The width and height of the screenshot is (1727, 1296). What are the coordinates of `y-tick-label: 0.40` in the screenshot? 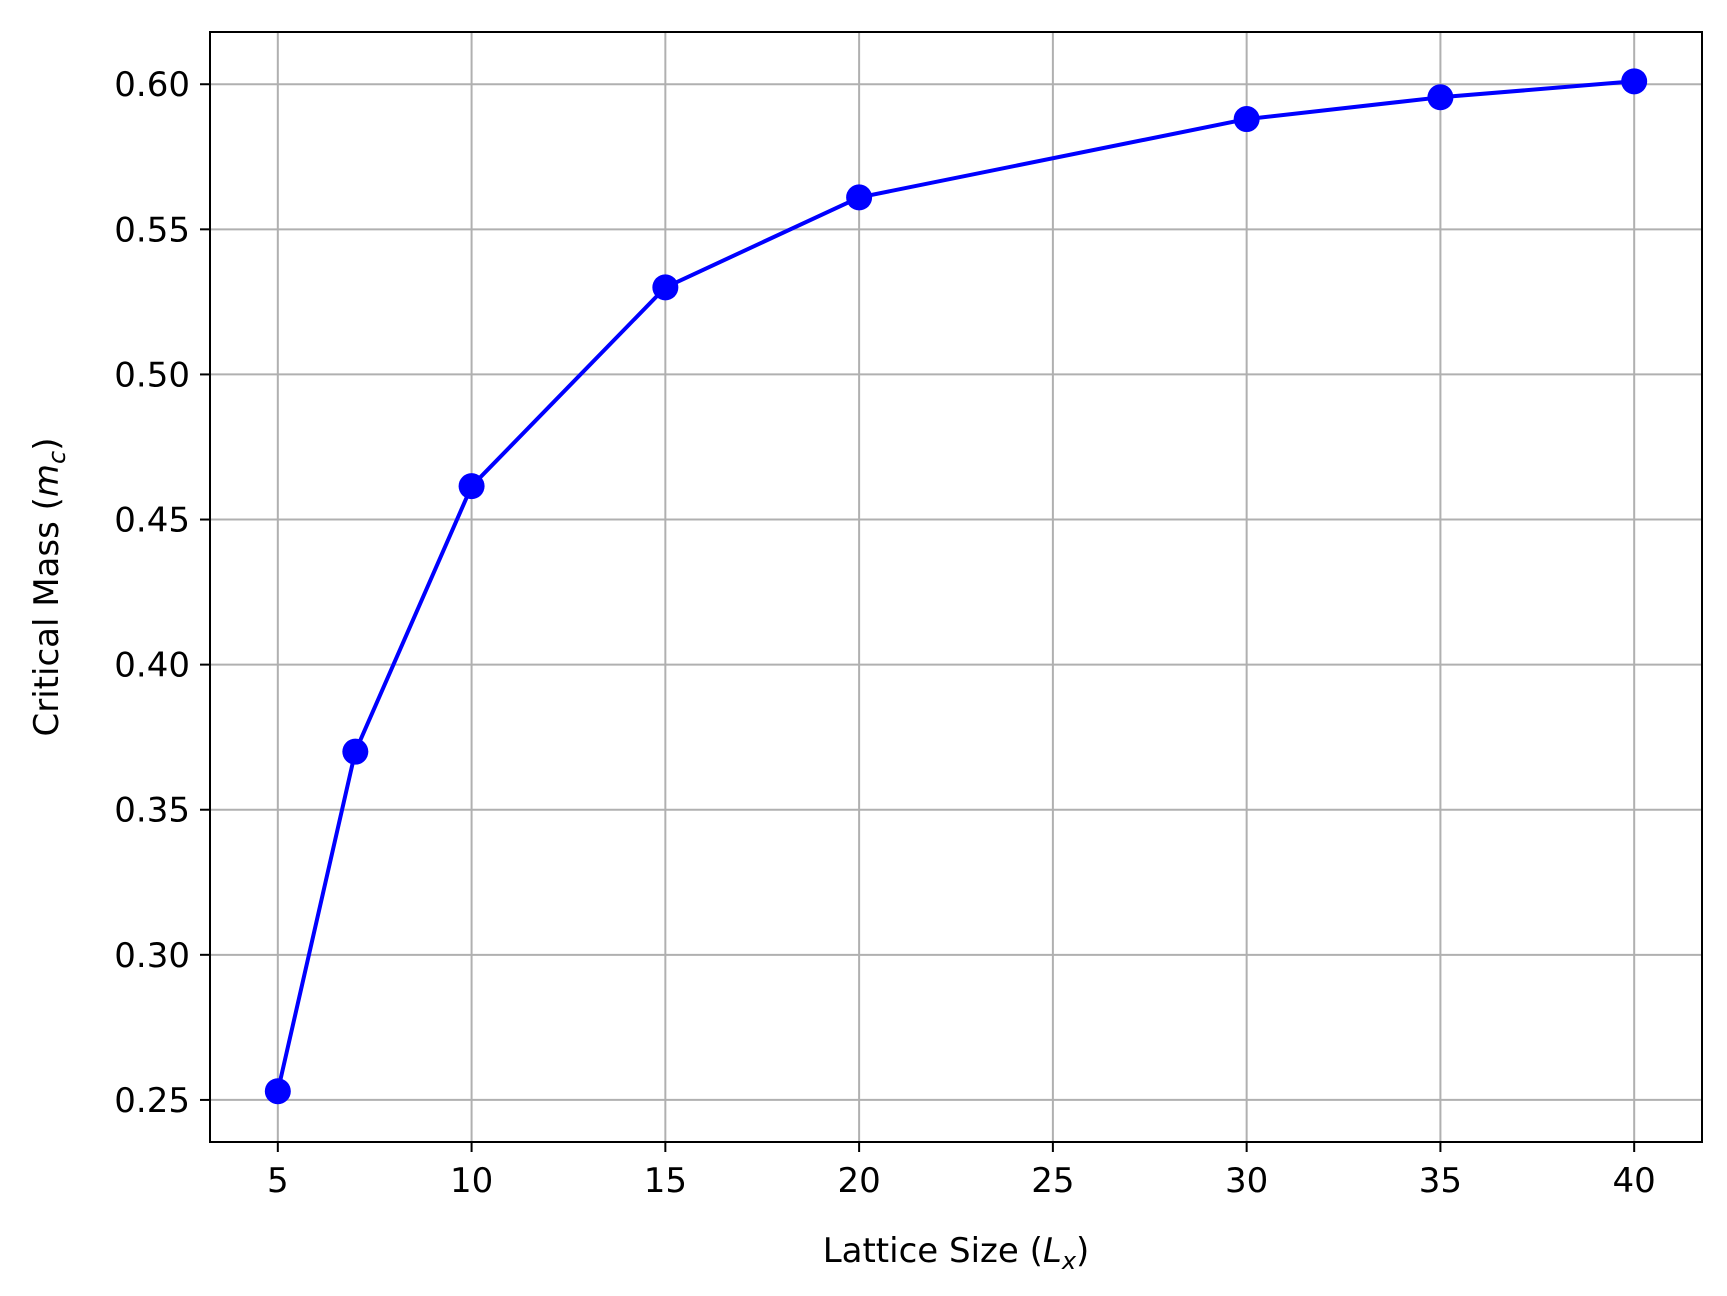 It's located at (152, 666).